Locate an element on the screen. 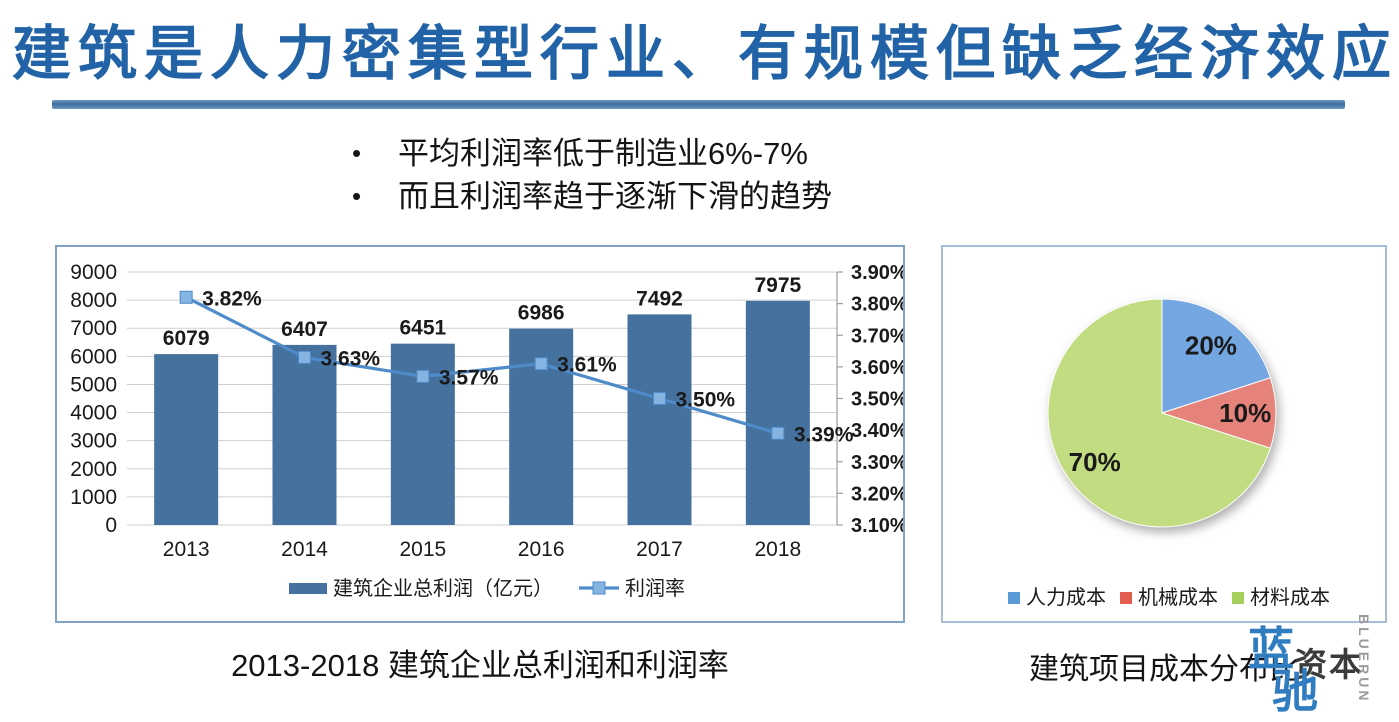  title-underline is located at coordinates (698, 104).